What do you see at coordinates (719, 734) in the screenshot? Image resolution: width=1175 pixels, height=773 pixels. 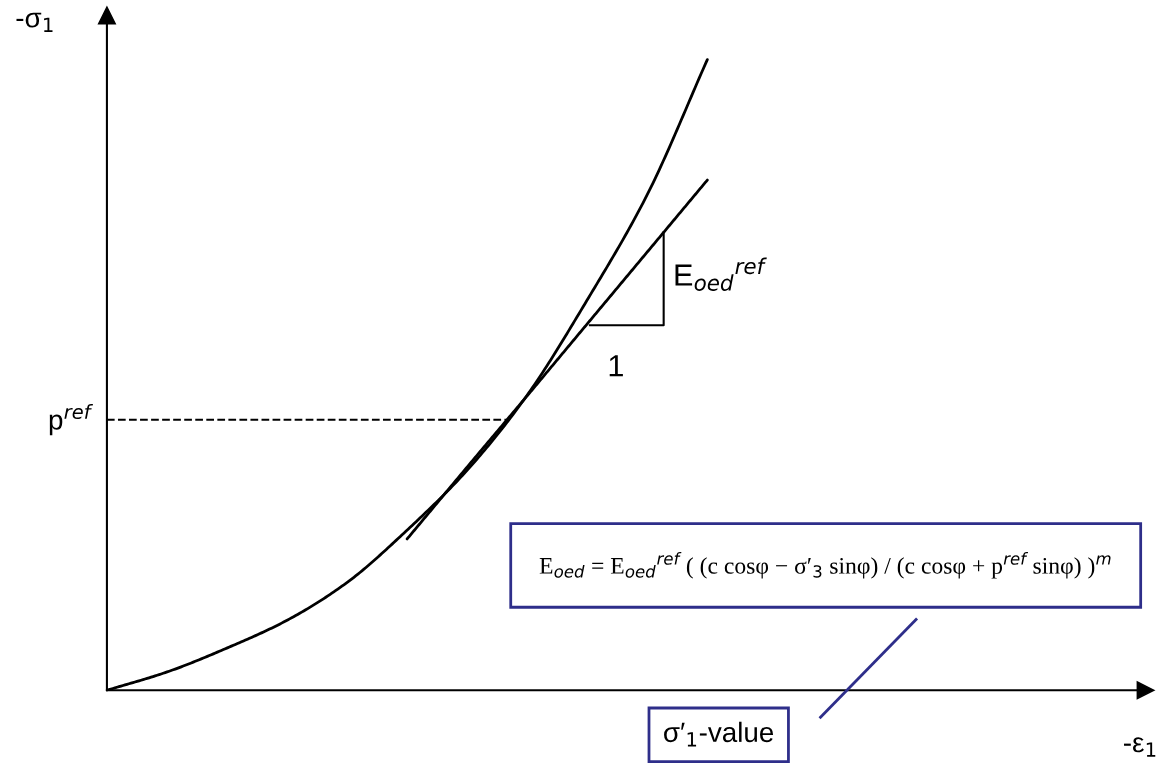 I see `text: σ′$_{1}$-value` at bounding box center [719, 734].